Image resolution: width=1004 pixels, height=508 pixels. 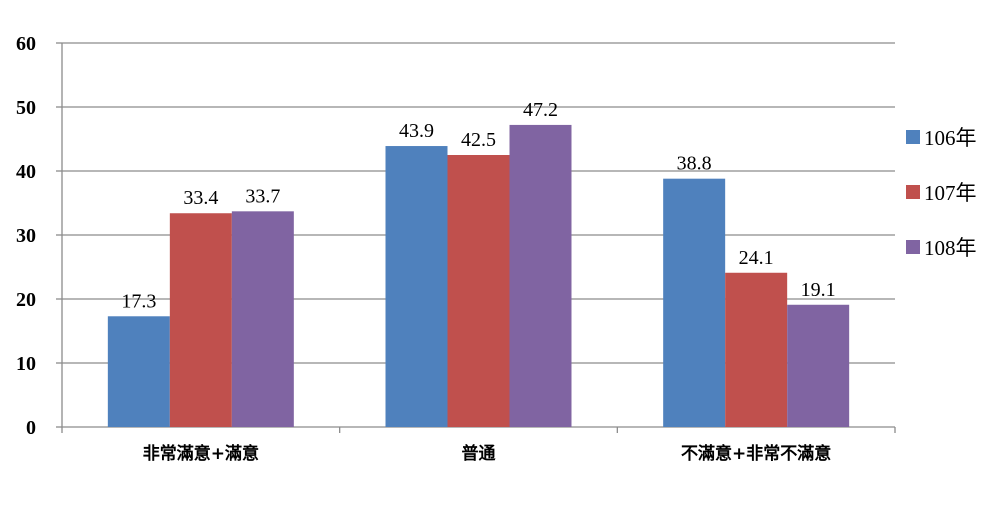 What do you see at coordinates (138, 301) in the screenshot?
I see `data-label: 17.3` at bounding box center [138, 301].